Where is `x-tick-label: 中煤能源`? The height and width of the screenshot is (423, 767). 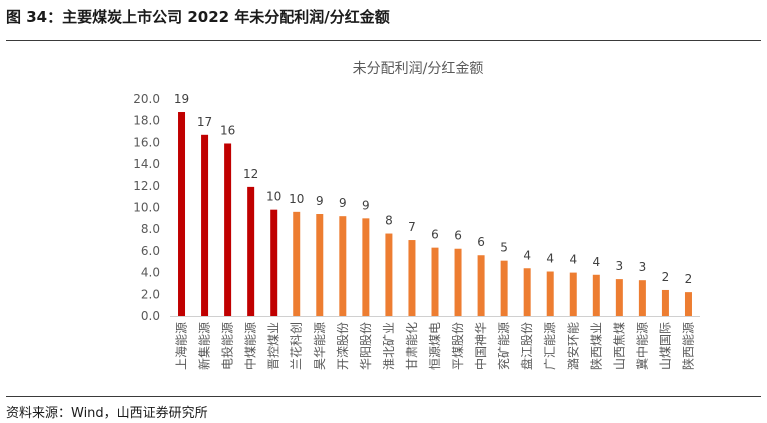 x-tick-label: 中煤能源 is located at coordinates (250, 346).